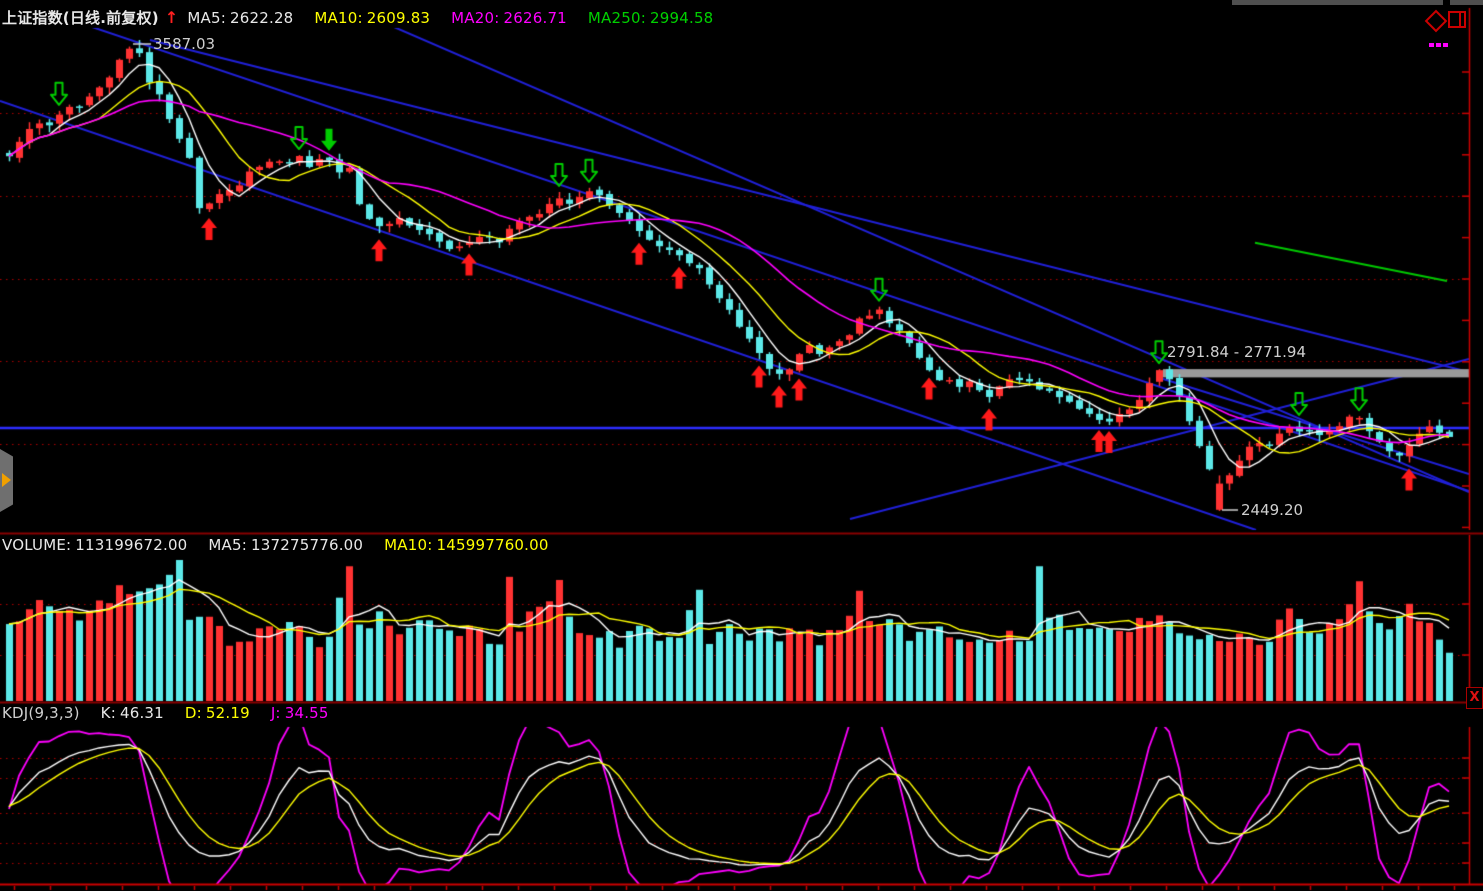  I want to click on kdj-d-label: D:, so click(193, 713).